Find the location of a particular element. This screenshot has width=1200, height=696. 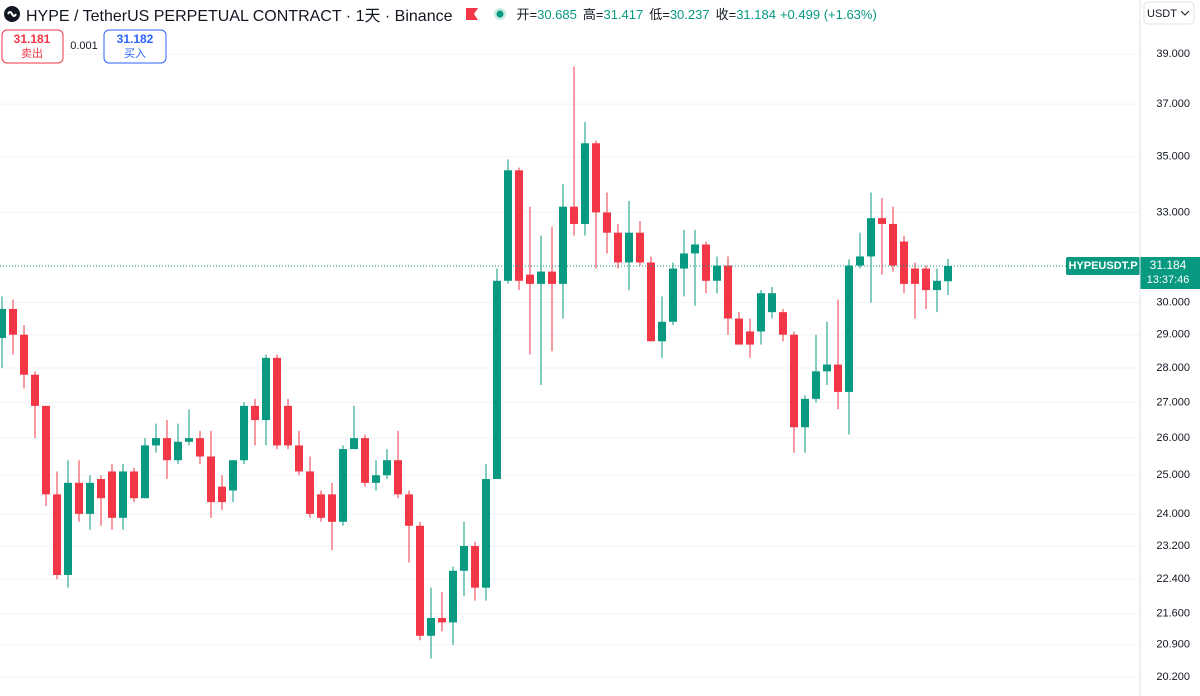

last-price: 31.184 is located at coordinates (1168, 265).